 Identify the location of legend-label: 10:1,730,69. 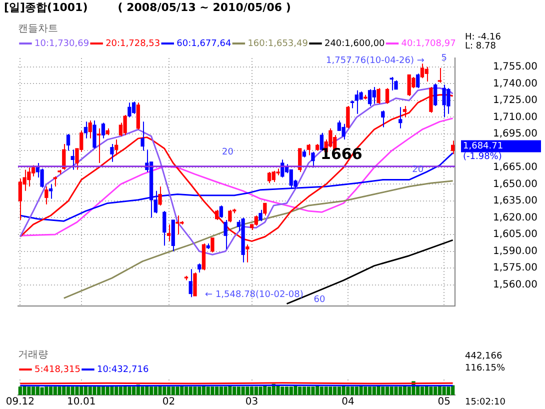
(62, 43).